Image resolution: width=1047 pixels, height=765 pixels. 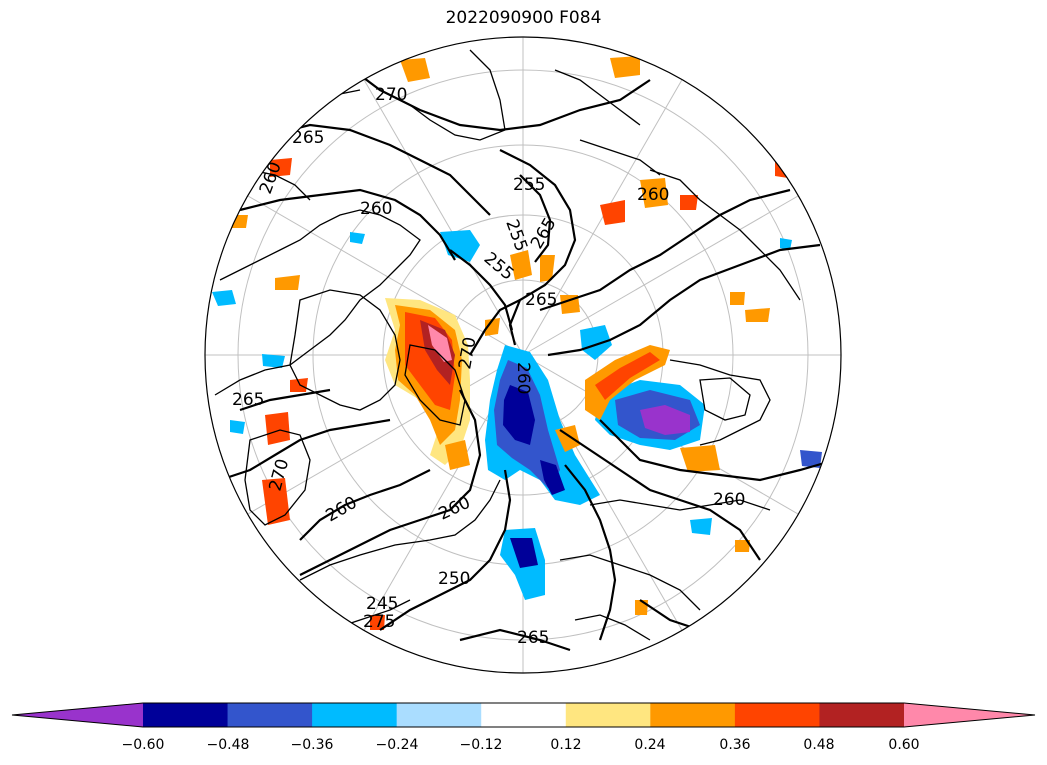 What do you see at coordinates (904, 745) in the screenshot?
I see `colorbar-tick: 0.60` at bounding box center [904, 745].